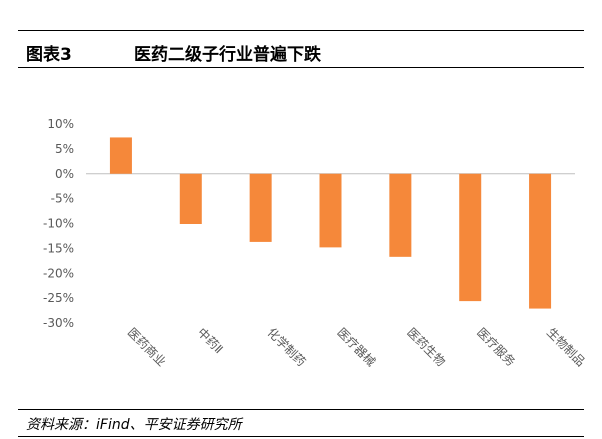 The height and width of the screenshot is (439, 602). What do you see at coordinates (62, 199) in the screenshot?
I see `y-tick-label: -5%` at bounding box center [62, 199].